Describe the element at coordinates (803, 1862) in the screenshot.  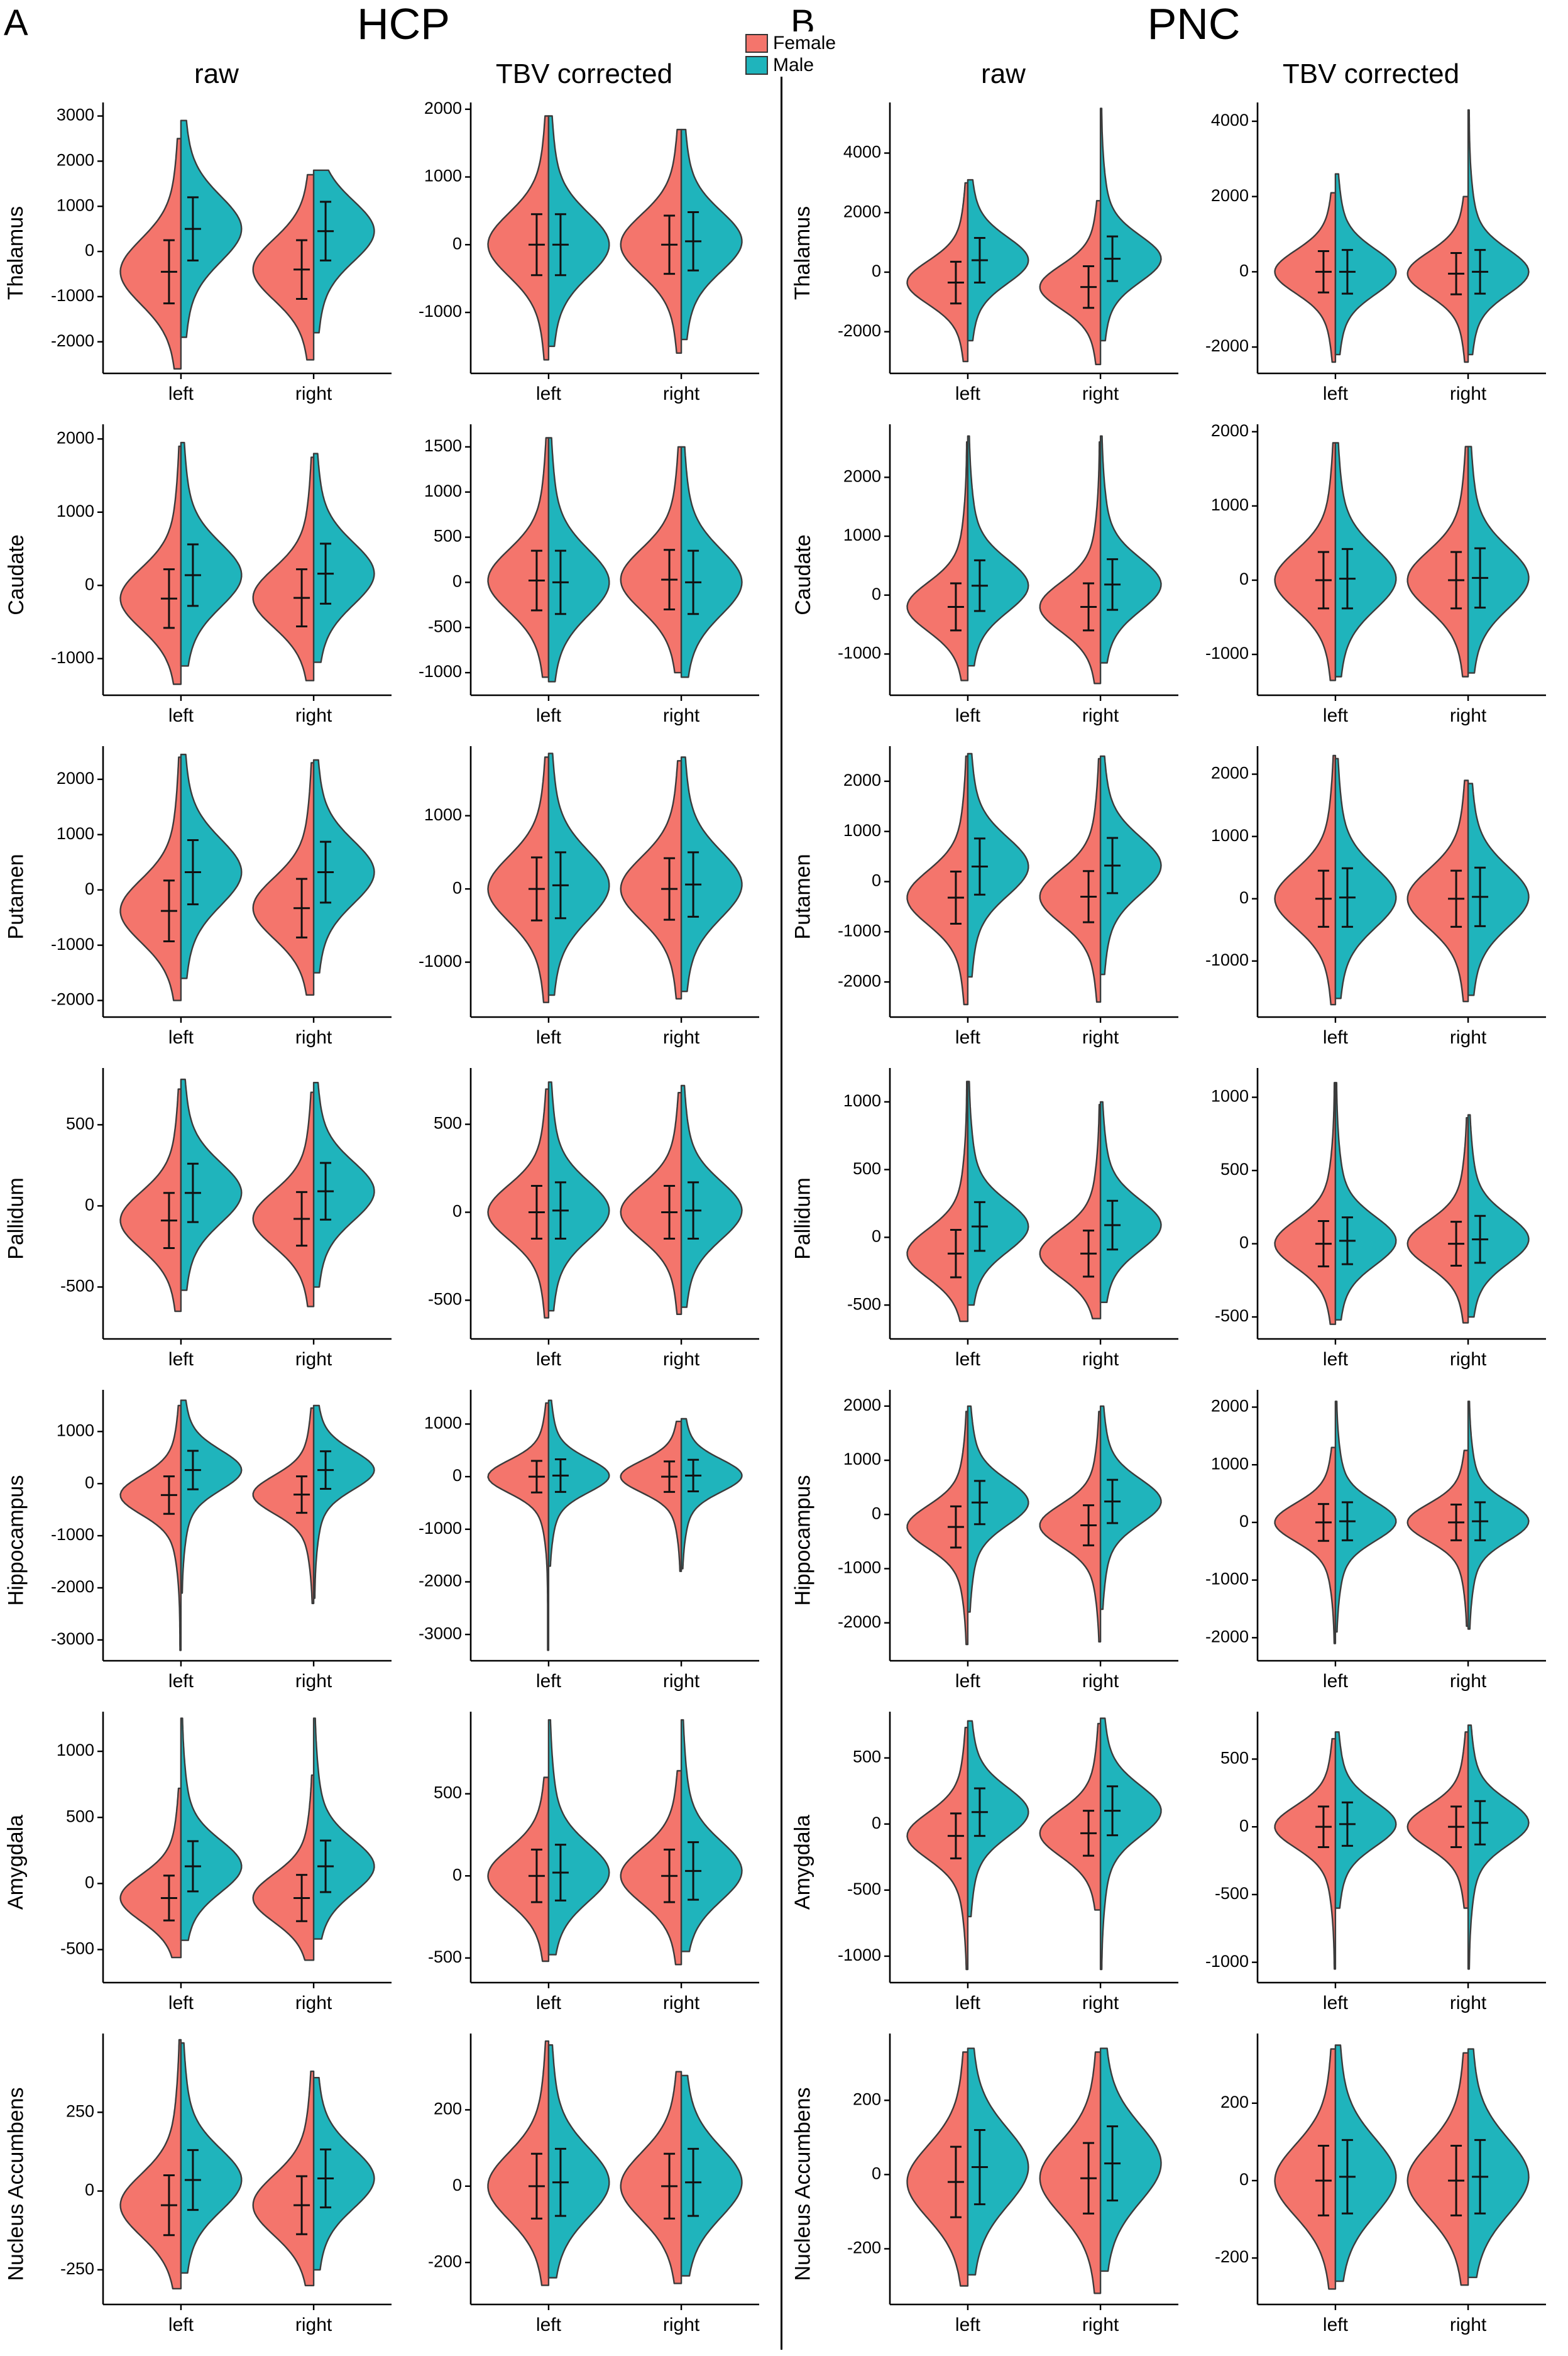
I see `row-label: Amygdala` at that location.